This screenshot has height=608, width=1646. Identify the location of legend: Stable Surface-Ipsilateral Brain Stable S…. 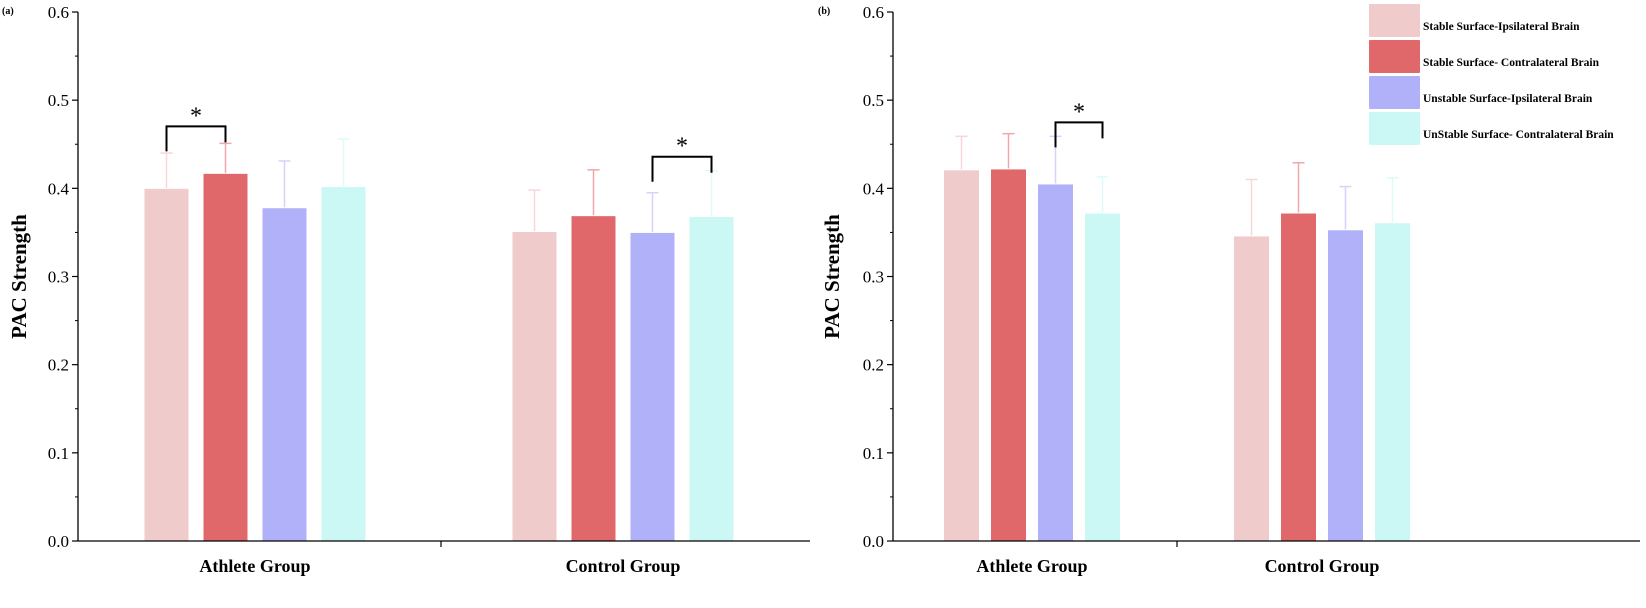
(1491, 74).